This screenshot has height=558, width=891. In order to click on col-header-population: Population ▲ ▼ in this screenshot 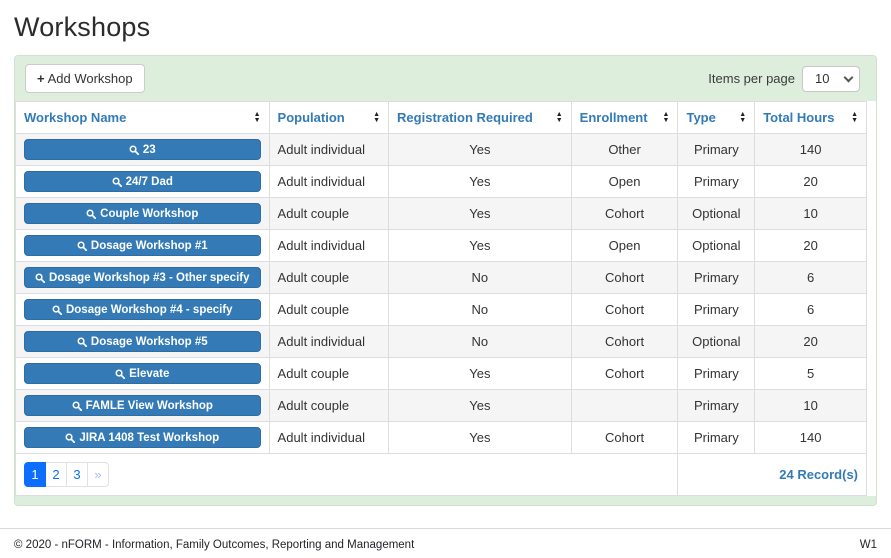, I will do `click(329, 117)`.